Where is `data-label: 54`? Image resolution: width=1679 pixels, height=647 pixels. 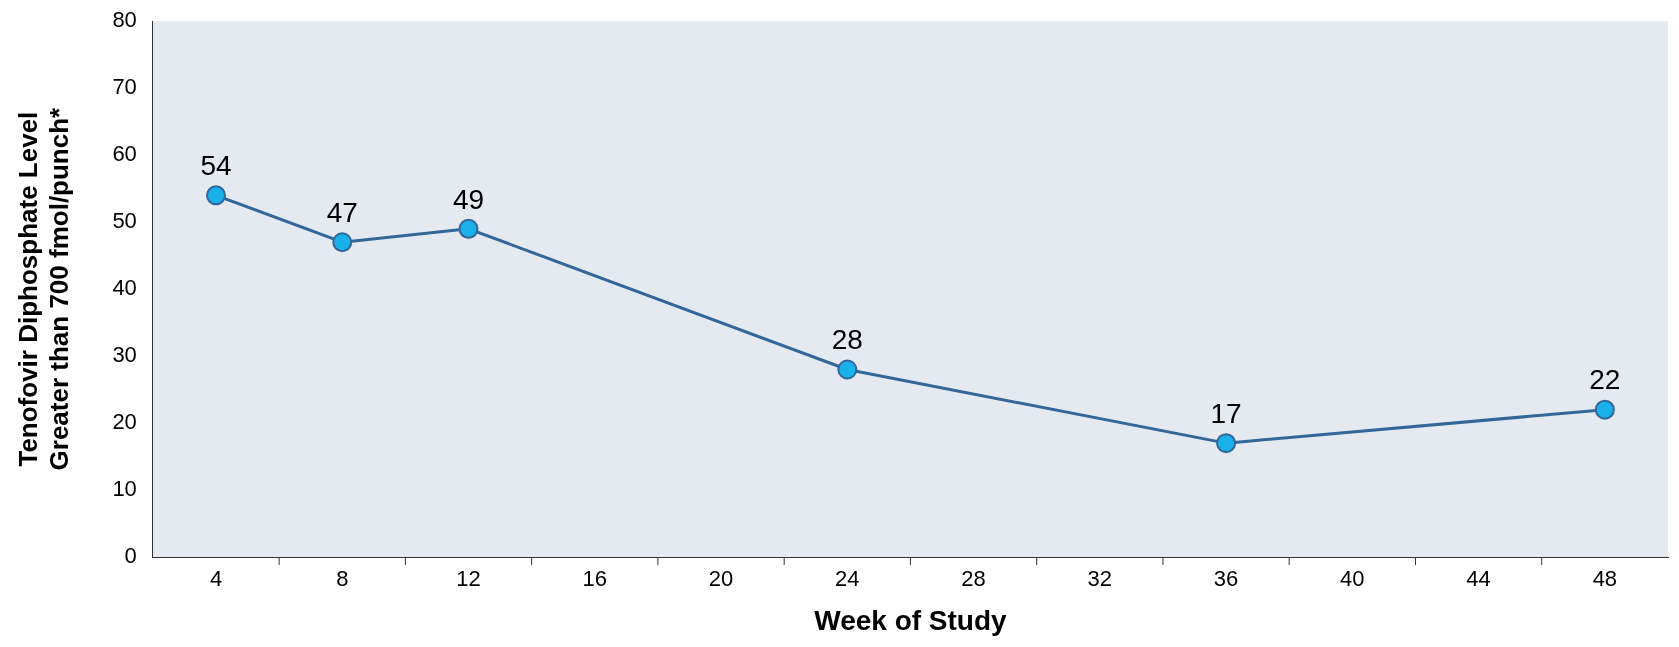 data-label: 54 is located at coordinates (216, 166).